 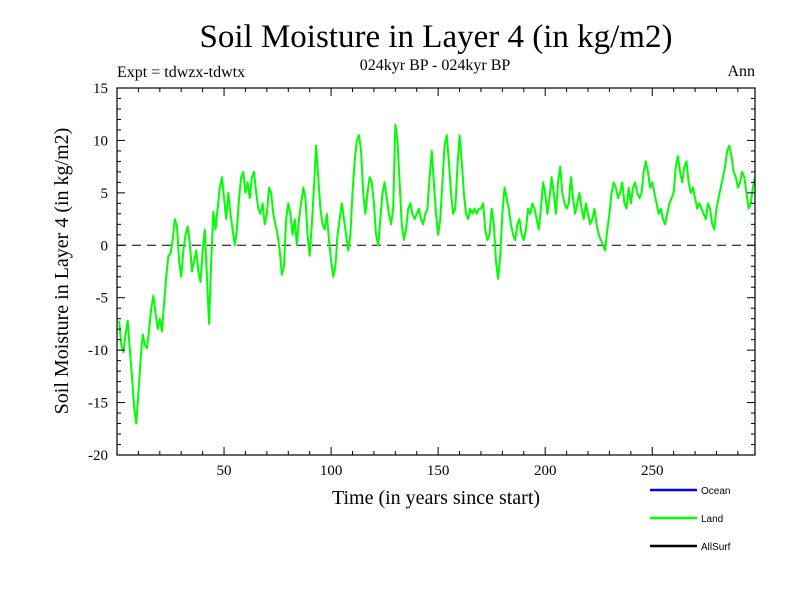 I want to click on x-axis-label: Time (in years since start), so click(x=436, y=498).